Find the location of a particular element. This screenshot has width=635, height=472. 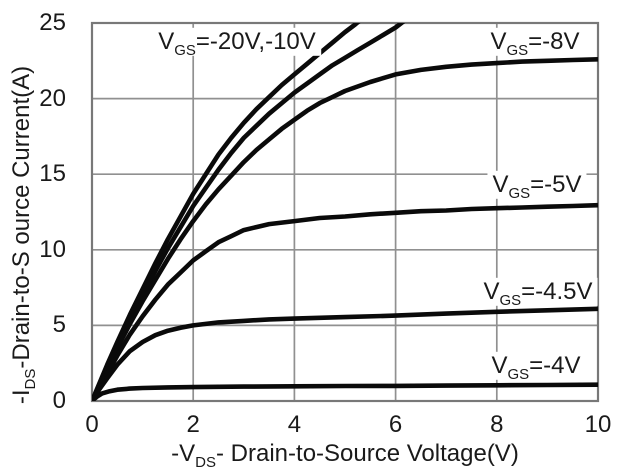

curve-label-value: =-4.5V is located at coordinates (557, 291).